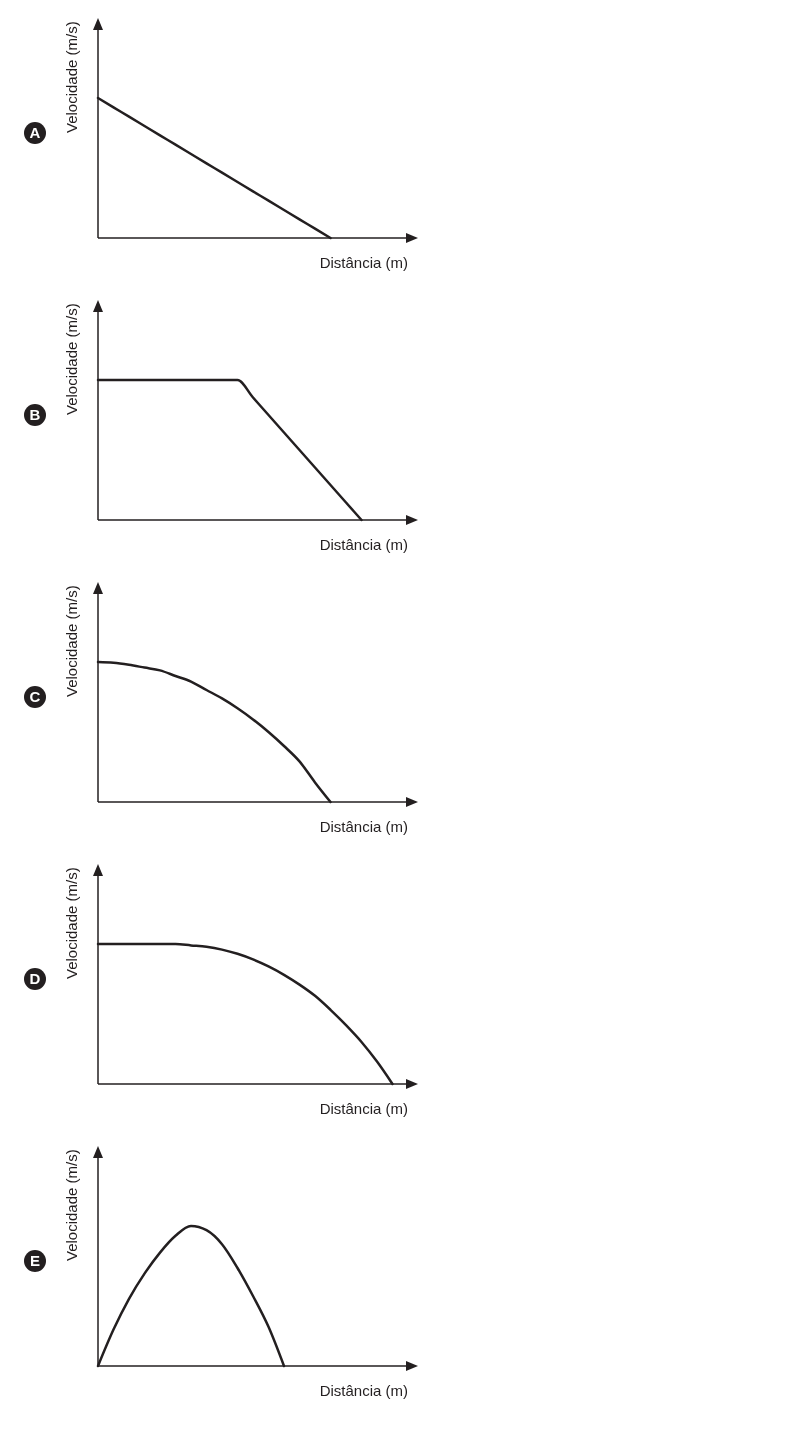 This screenshot has width=800, height=1448. What do you see at coordinates (35, 697) in the screenshot?
I see `text: C` at bounding box center [35, 697].